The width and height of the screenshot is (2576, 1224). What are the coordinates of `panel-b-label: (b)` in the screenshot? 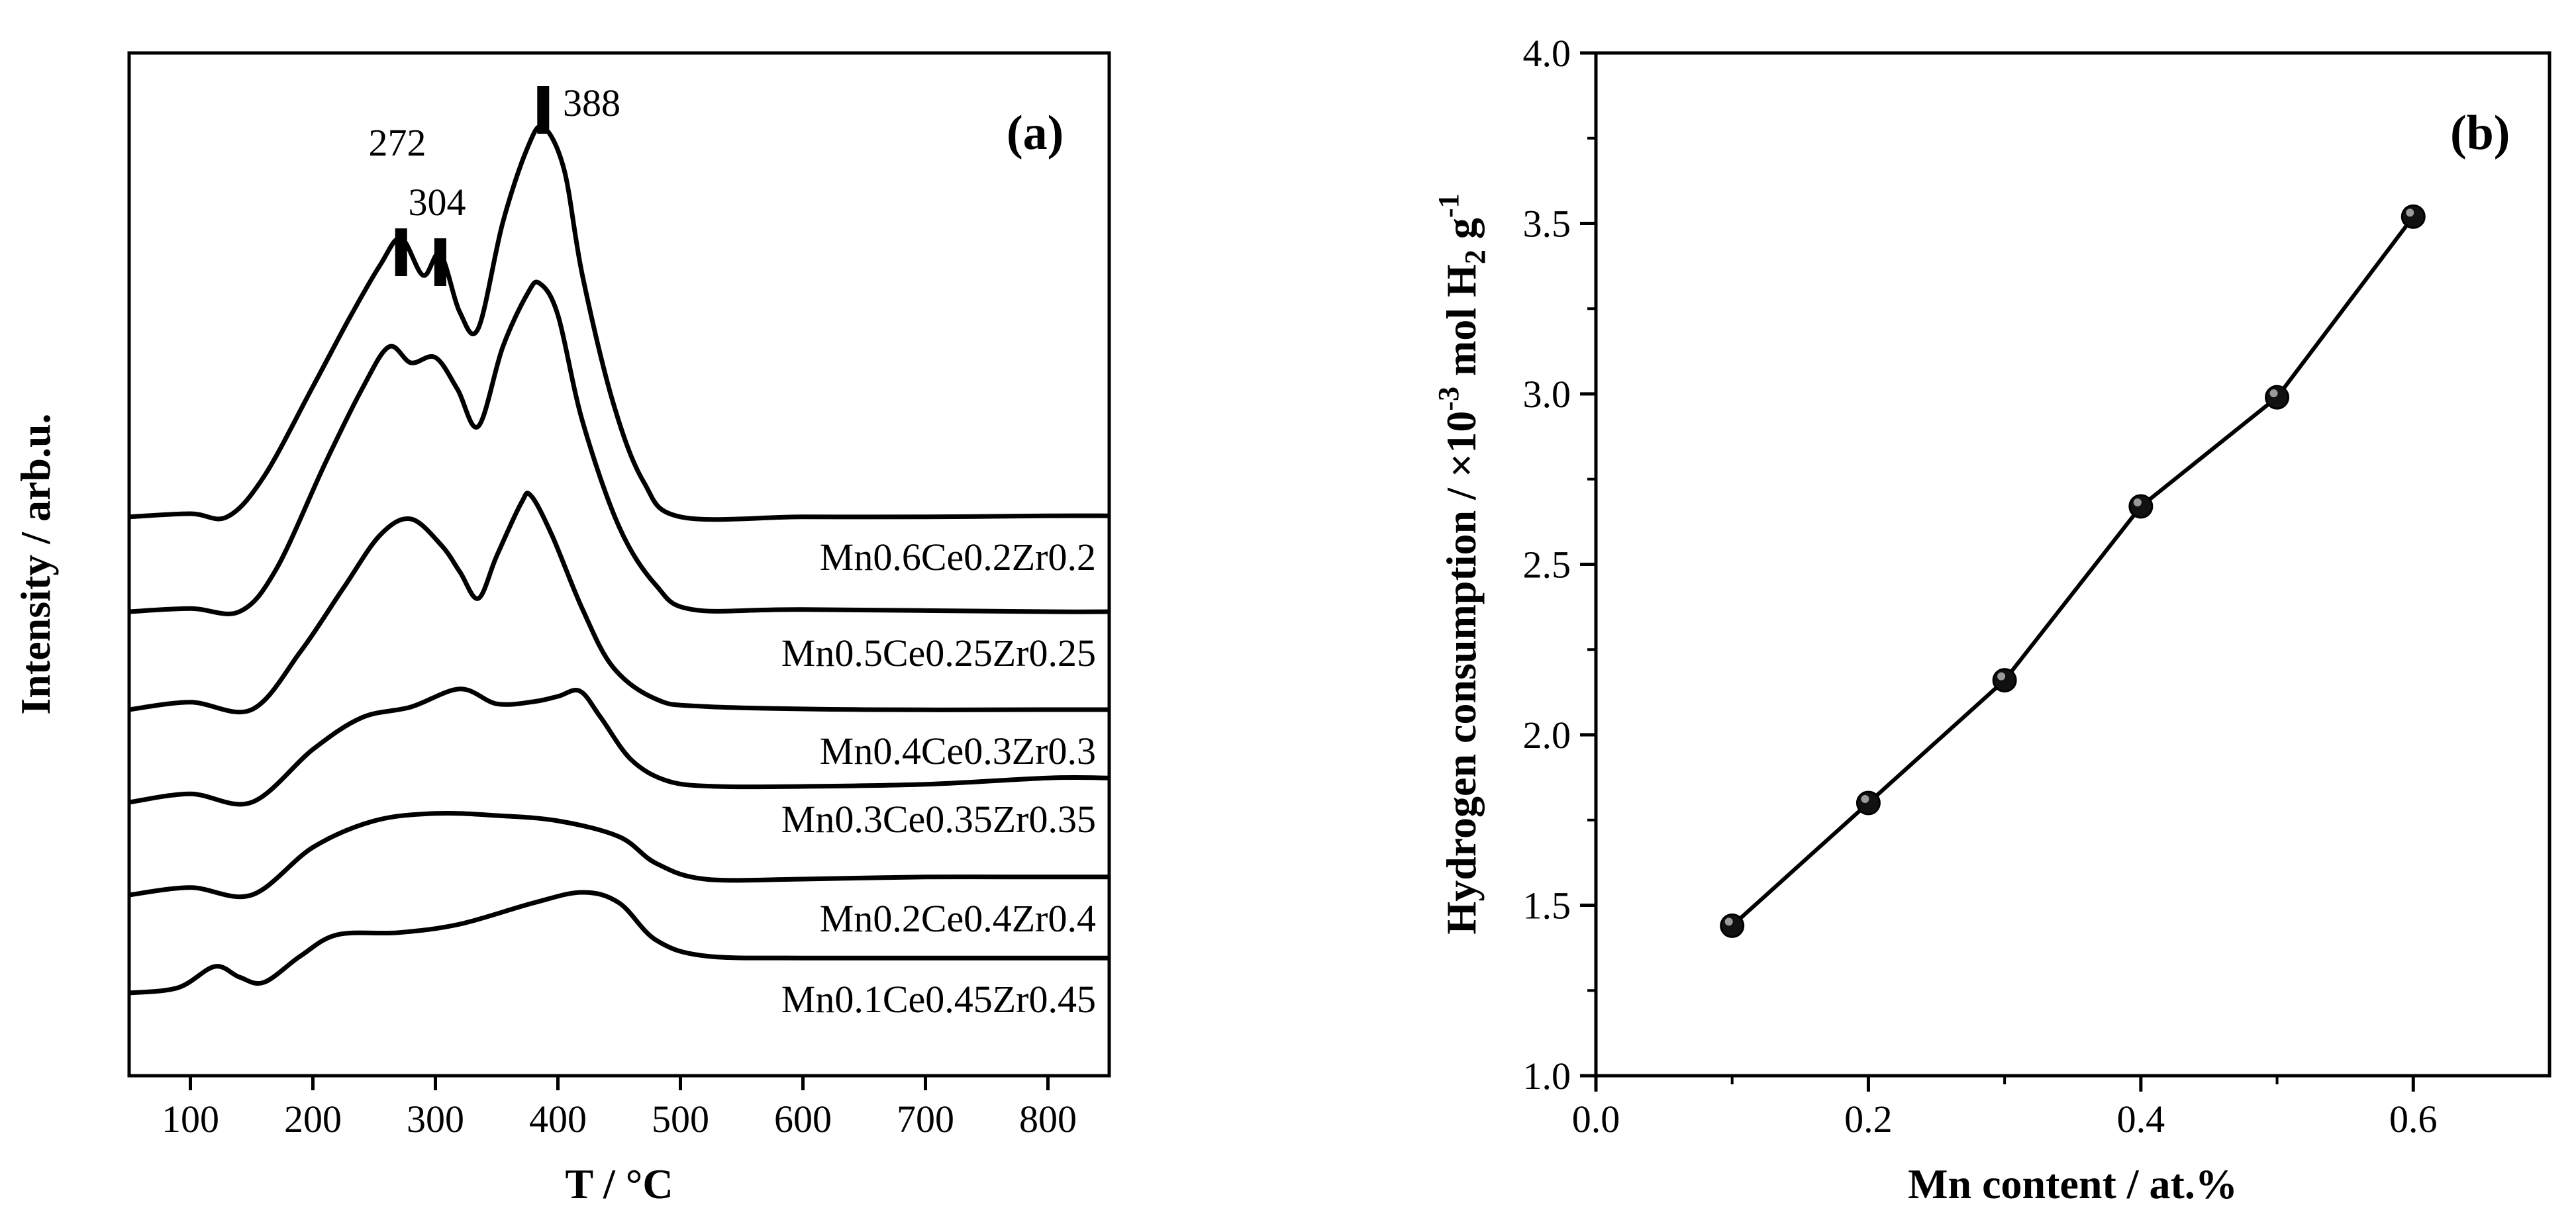 It's located at (2480, 133).